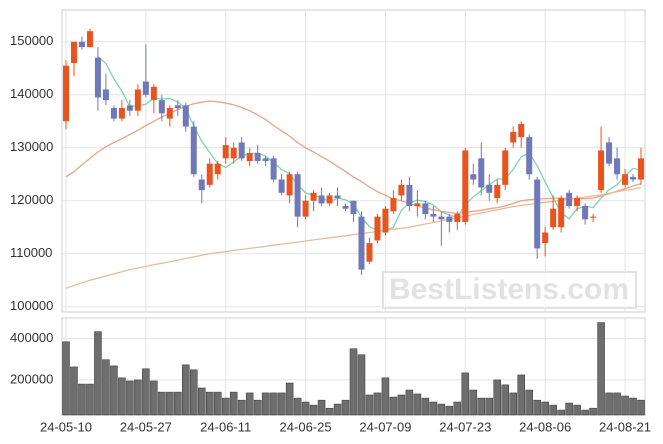  What do you see at coordinates (31, 199) in the screenshot?
I see `y-tick-label: 120000` at bounding box center [31, 199].